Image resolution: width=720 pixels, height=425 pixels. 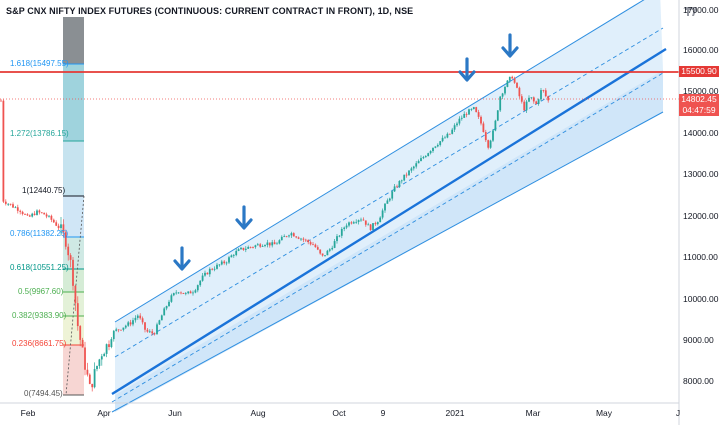 What do you see at coordinates (701, 216) in the screenshot?
I see `price-tick: 12000.00` at bounding box center [701, 216].